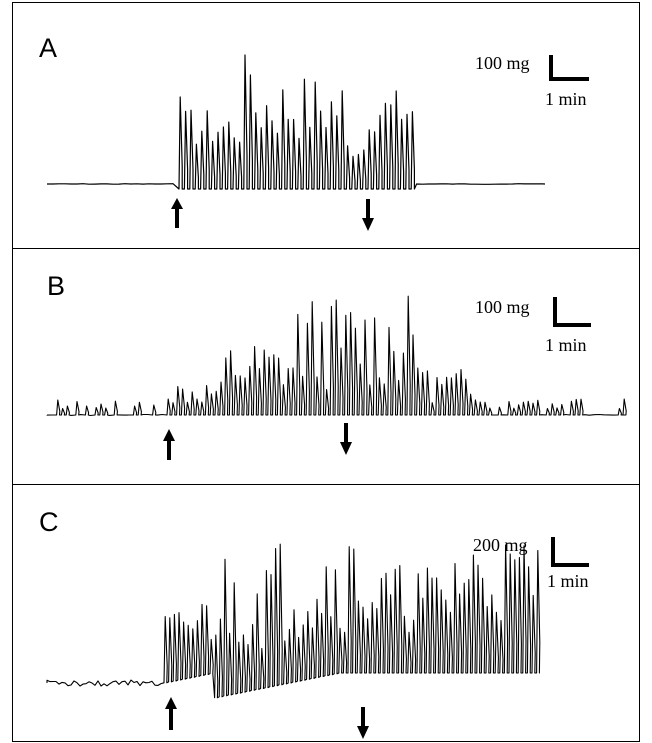 Image resolution: width=652 pixels, height=743 pixels. I want to click on panel-c-scale-x-label: 1 min, so click(568, 581).